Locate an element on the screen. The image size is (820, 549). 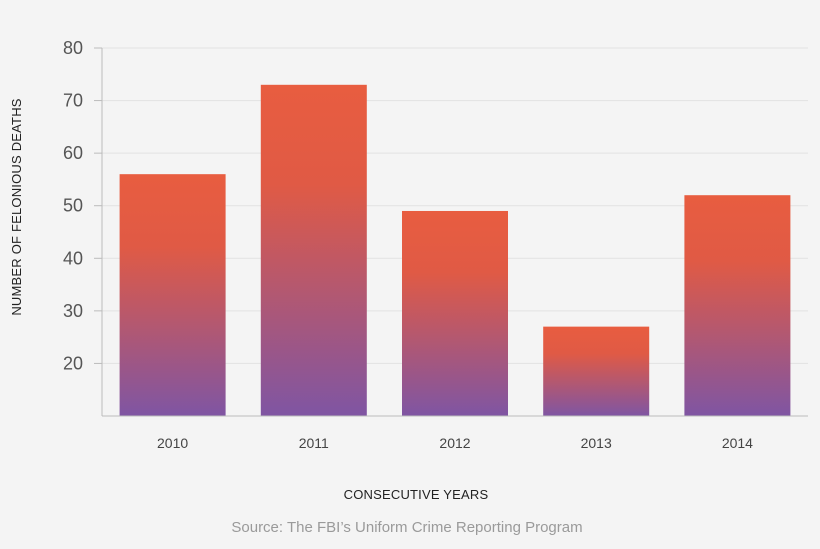
x-tick-label: 2011 is located at coordinates (314, 443).